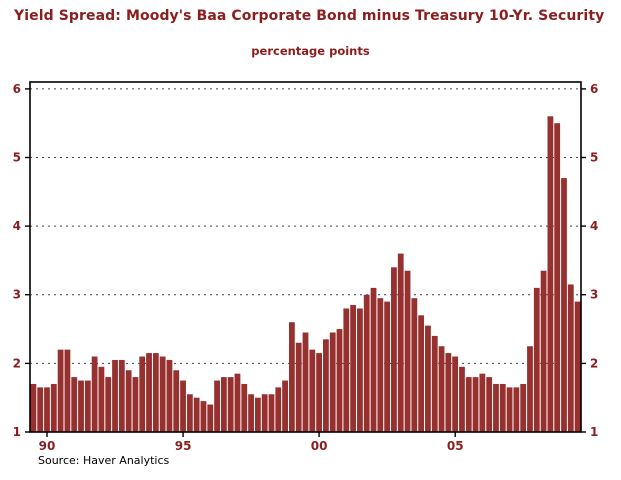 This screenshot has width=621, height=480. What do you see at coordinates (550, 274) in the screenshot?
I see `bar-2008Q3` at bounding box center [550, 274].